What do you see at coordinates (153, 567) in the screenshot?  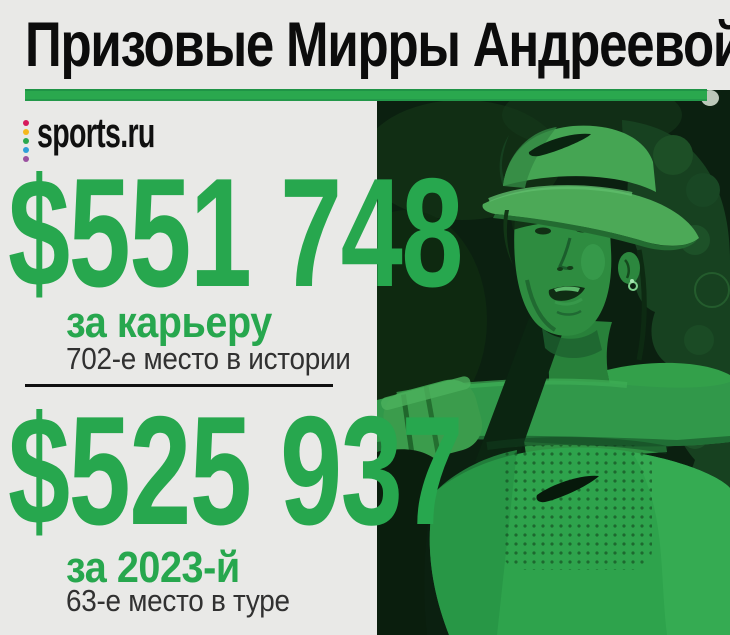 I see `season-prize-label: за 2023-й` at bounding box center [153, 567].